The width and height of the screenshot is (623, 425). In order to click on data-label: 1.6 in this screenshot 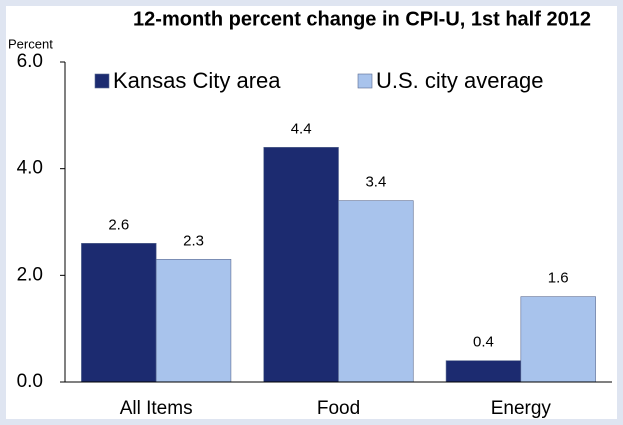, I will do `click(558, 278)`.